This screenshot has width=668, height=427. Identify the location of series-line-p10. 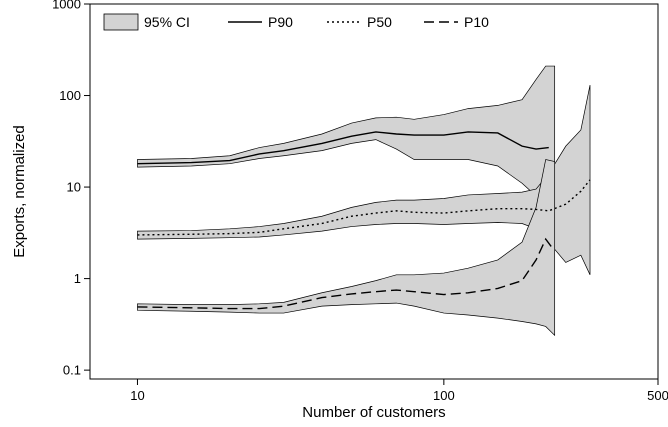
(345, 273).